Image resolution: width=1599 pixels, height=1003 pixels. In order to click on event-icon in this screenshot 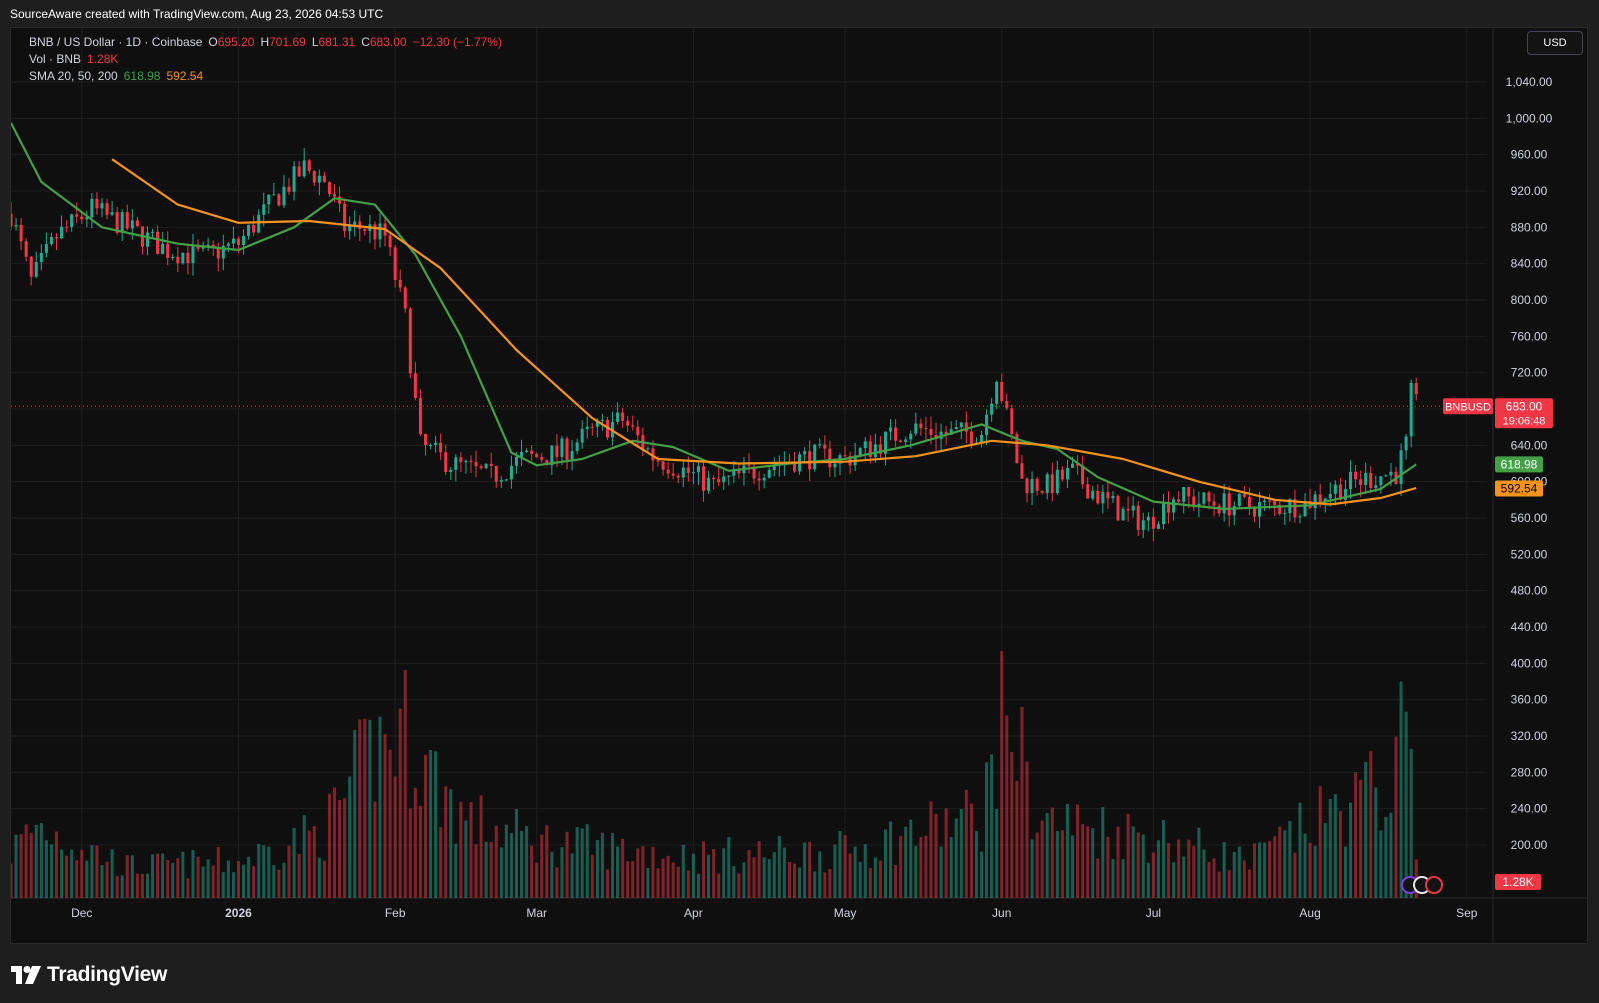, I will do `click(1434, 885)`.